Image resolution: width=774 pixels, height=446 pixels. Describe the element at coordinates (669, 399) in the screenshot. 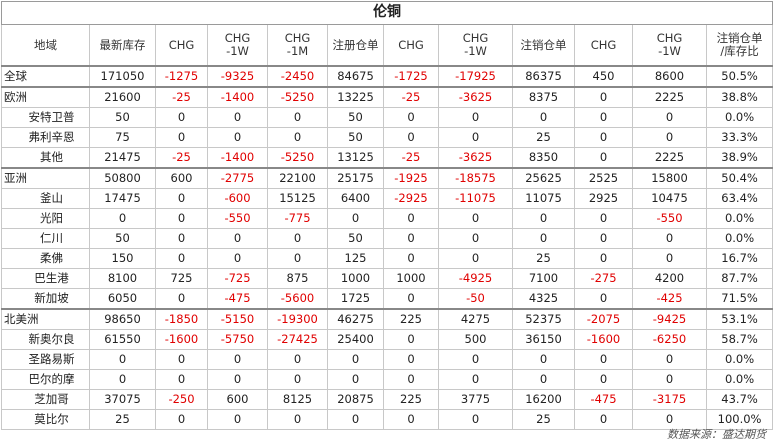

I see `value-cell: -3175` at that location.